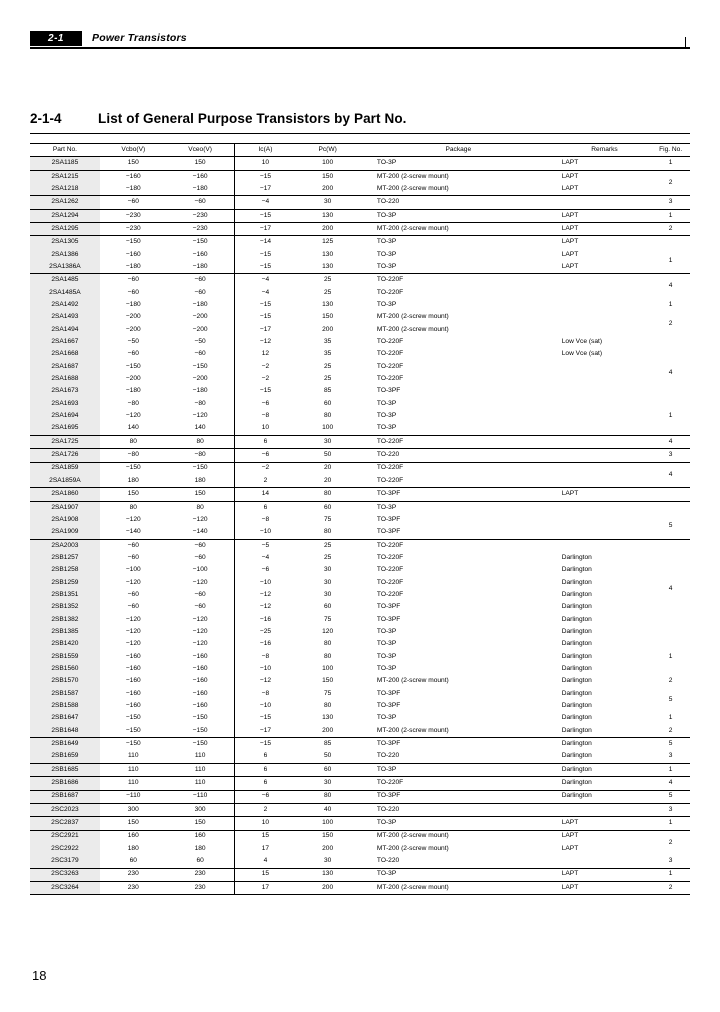 This screenshot has height=1012, width=720. What do you see at coordinates (133, 836) in the screenshot?
I see `cell-vcbo: 160` at bounding box center [133, 836].